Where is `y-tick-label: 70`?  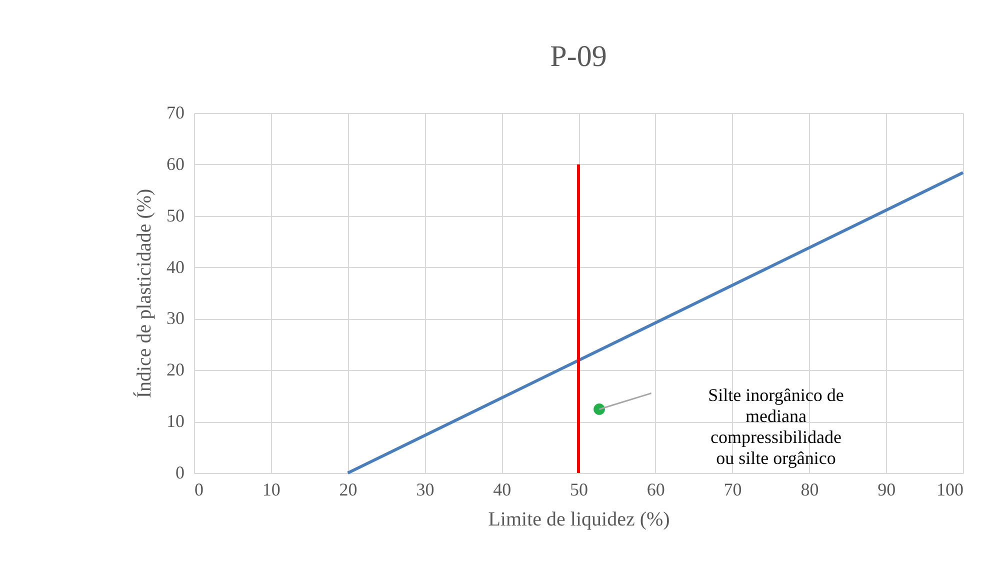 y-tick-label: 70 is located at coordinates (175, 112).